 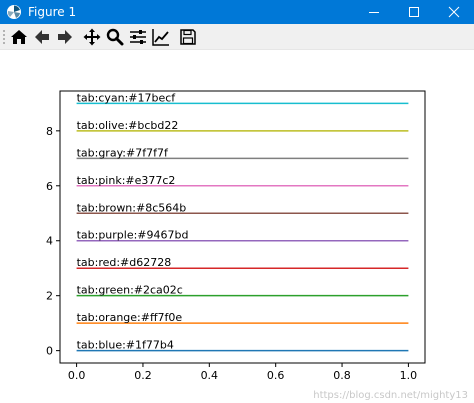 I want to click on x-tick-label-2: 0.4, so click(x=210, y=375).